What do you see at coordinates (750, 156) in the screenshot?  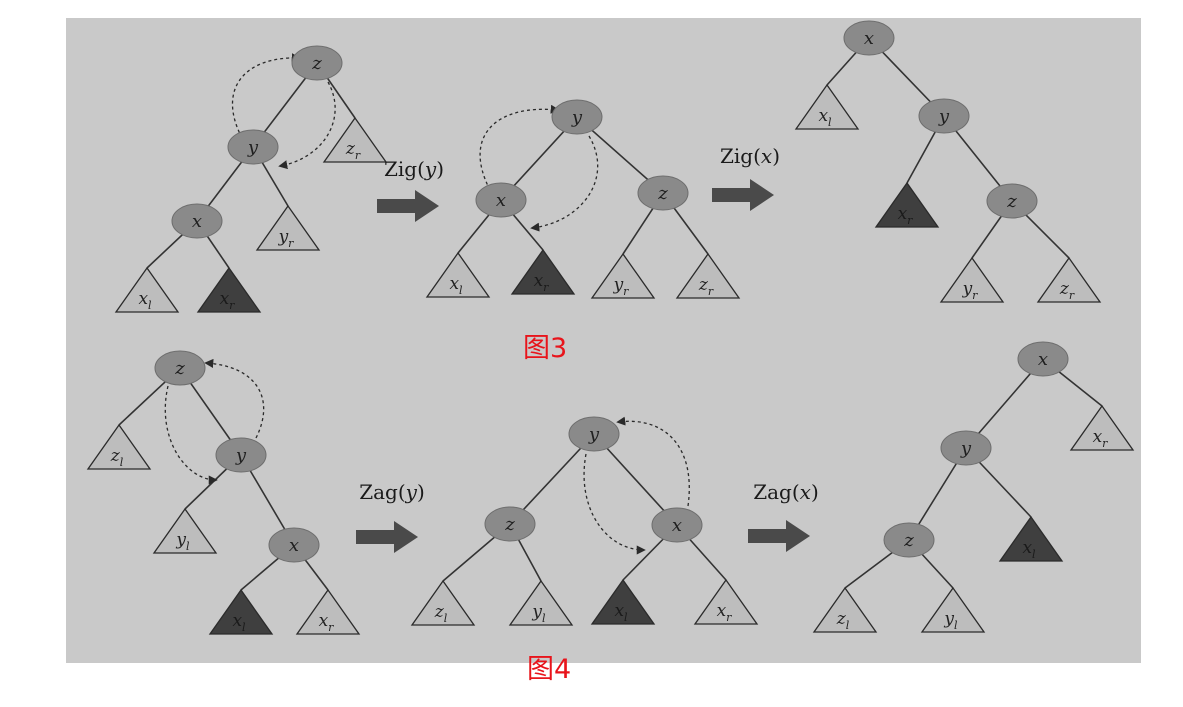 I see `step-label: Zig(x)` at bounding box center [750, 156].